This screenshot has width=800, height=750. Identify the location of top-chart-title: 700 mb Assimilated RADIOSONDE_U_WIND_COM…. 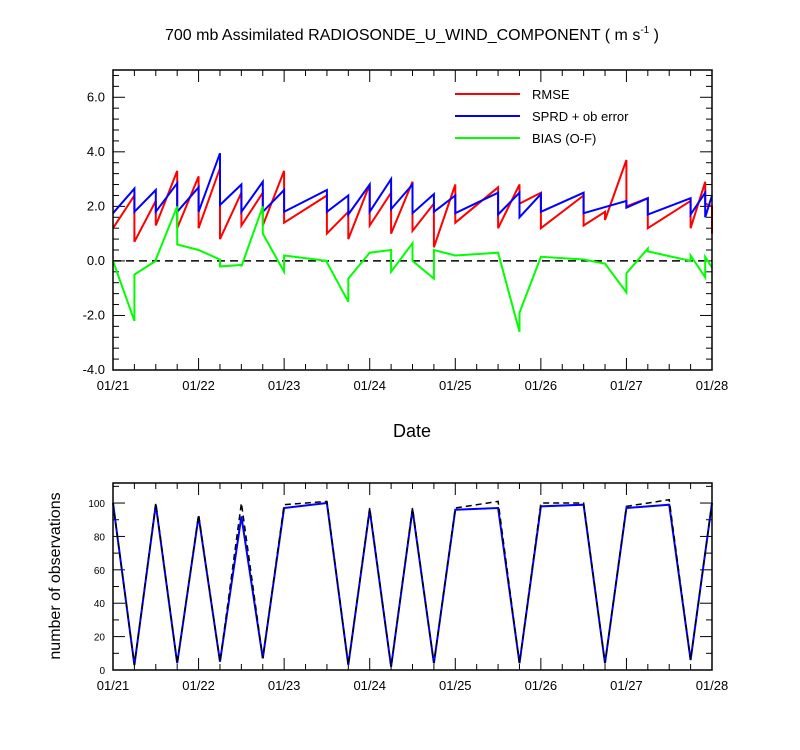
(412, 34).